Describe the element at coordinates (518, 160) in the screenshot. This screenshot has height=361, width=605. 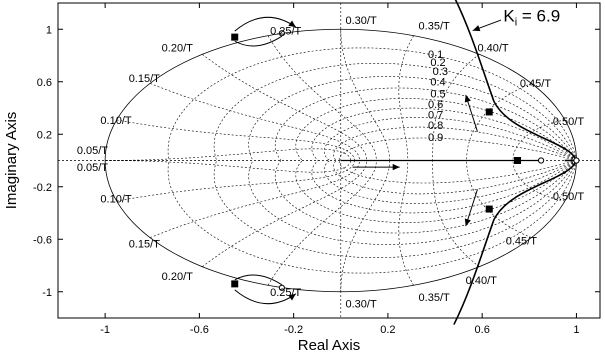
I see `real-pole-square` at that location.